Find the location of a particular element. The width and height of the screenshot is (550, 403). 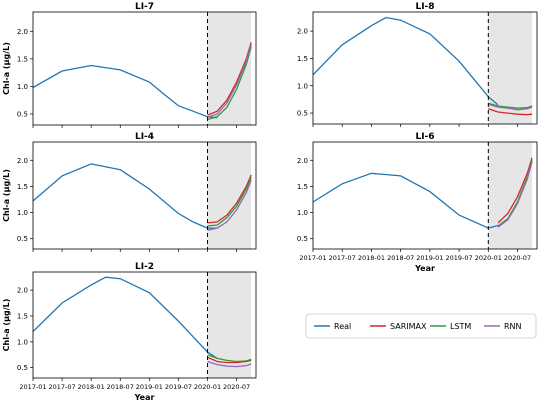

legend-frame is located at coordinates (421, 326).